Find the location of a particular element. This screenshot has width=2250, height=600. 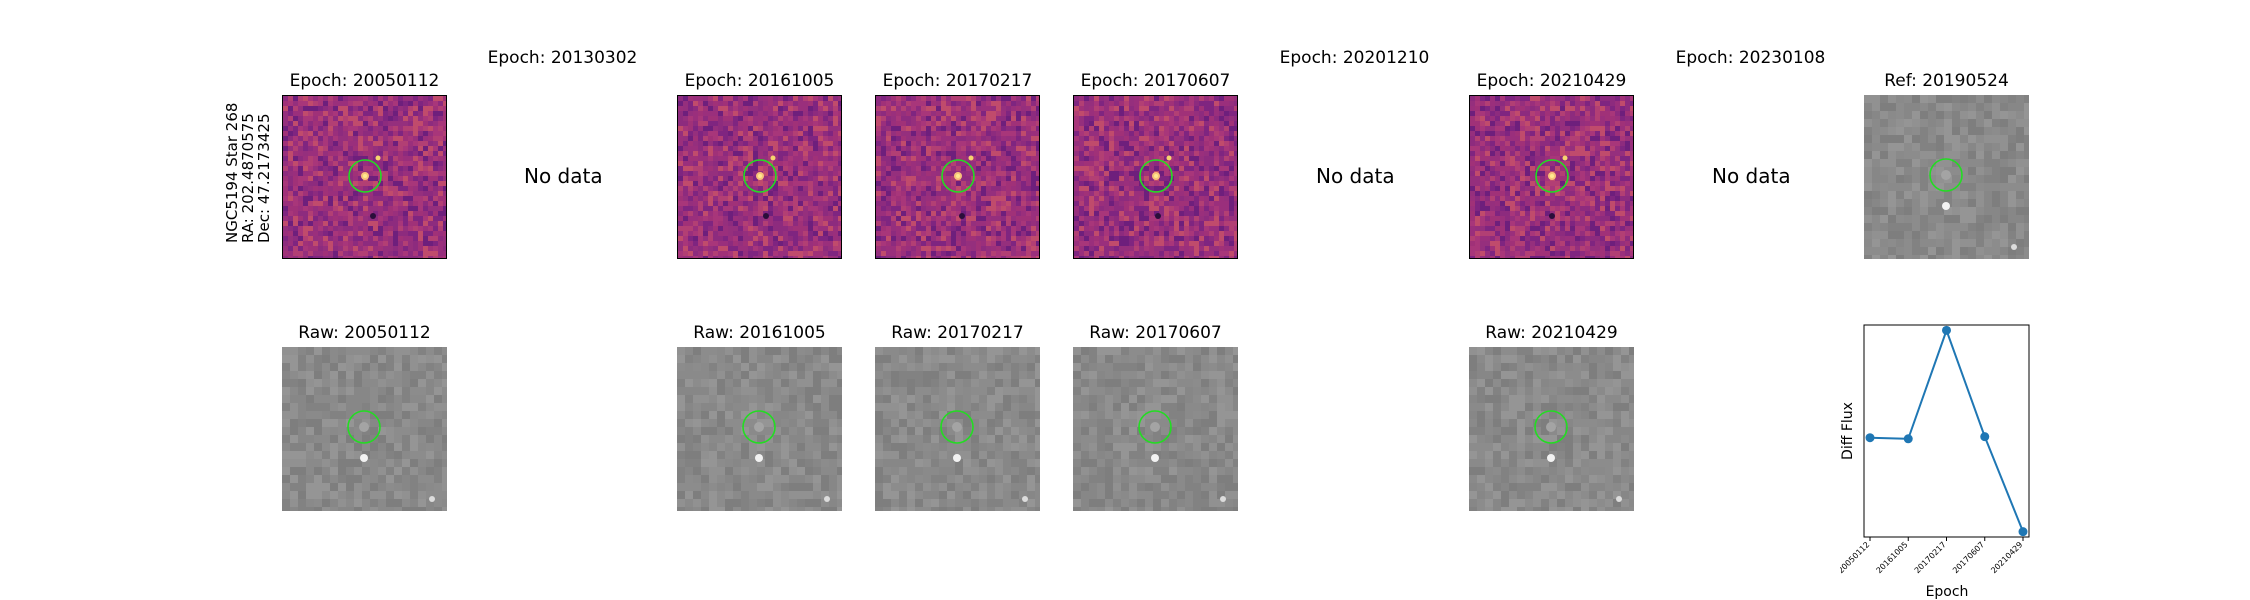

x-tick-label: 20170217 is located at coordinates (1930, 557).